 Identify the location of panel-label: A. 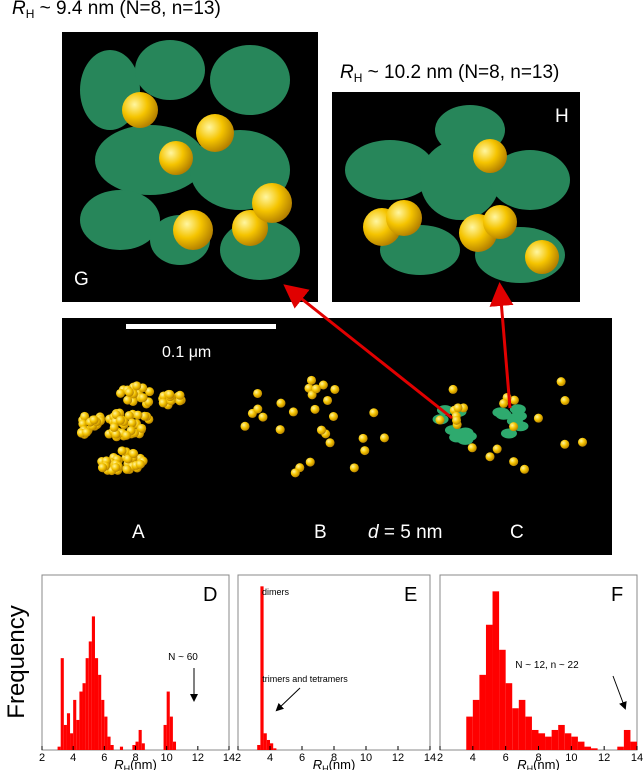
(138, 532).